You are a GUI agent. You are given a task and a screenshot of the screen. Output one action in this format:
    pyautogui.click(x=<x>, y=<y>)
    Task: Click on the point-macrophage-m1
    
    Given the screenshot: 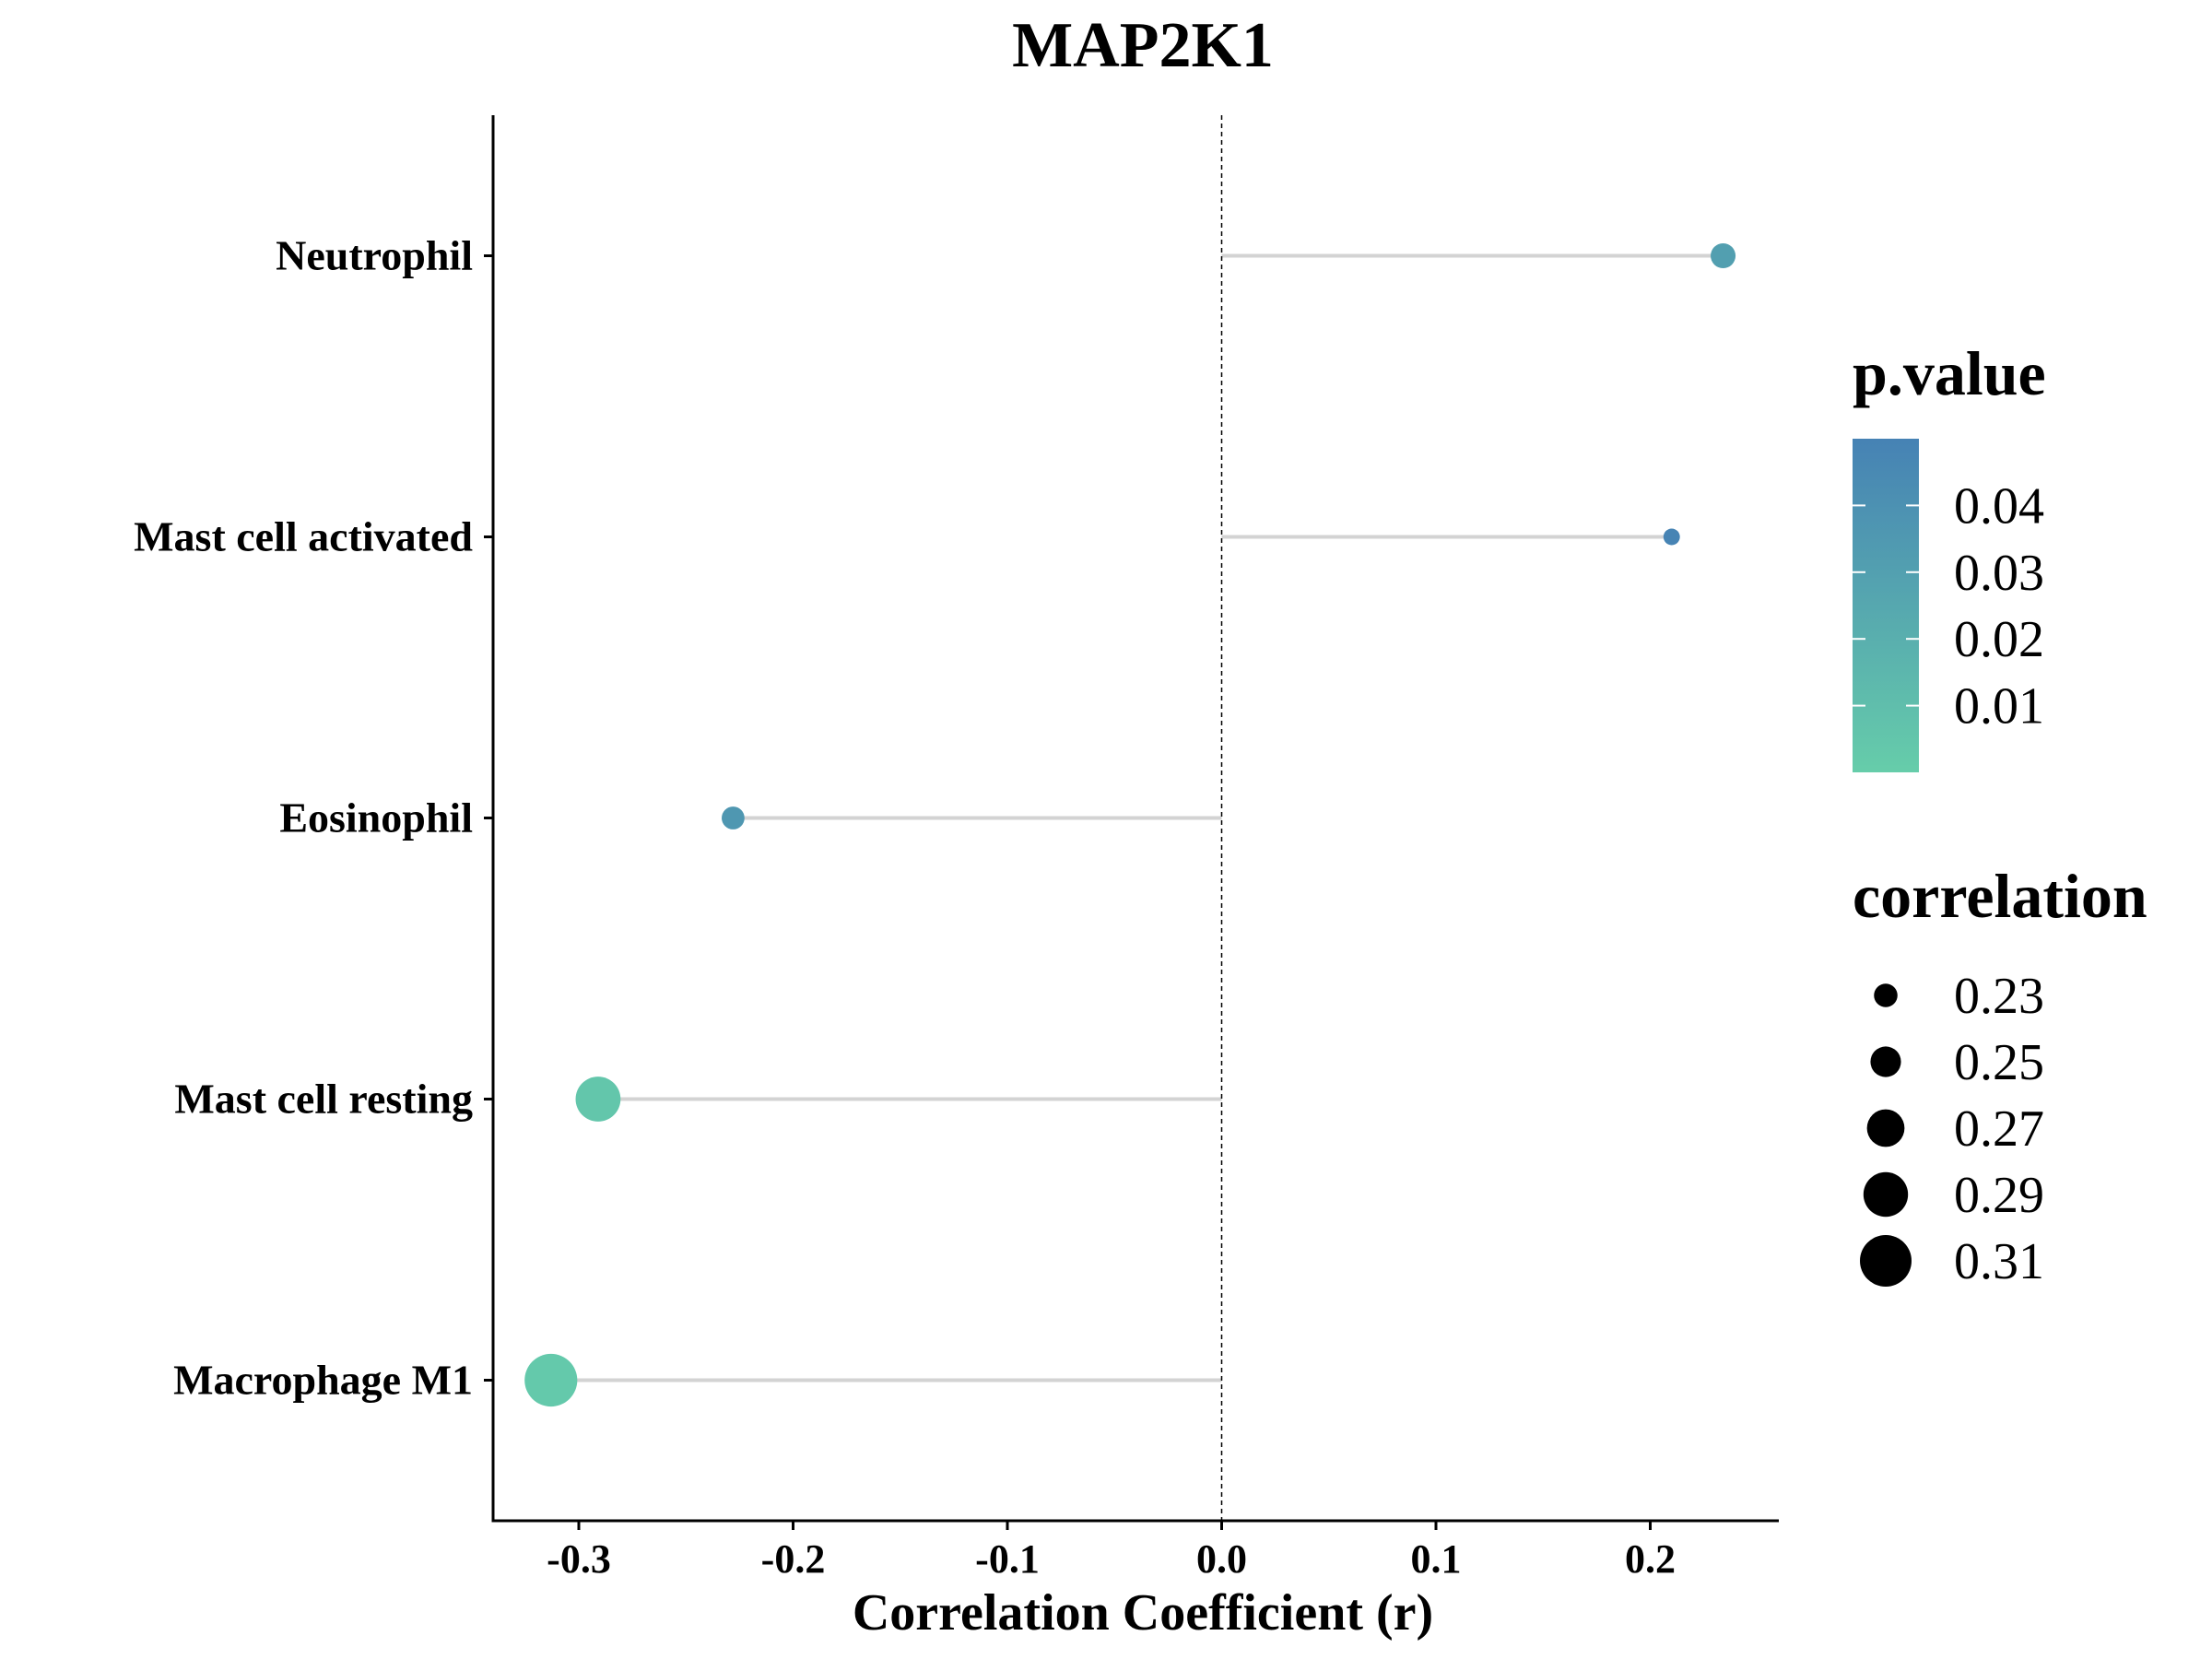 What is the action you would take?
    pyautogui.click(x=551, y=1380)
    